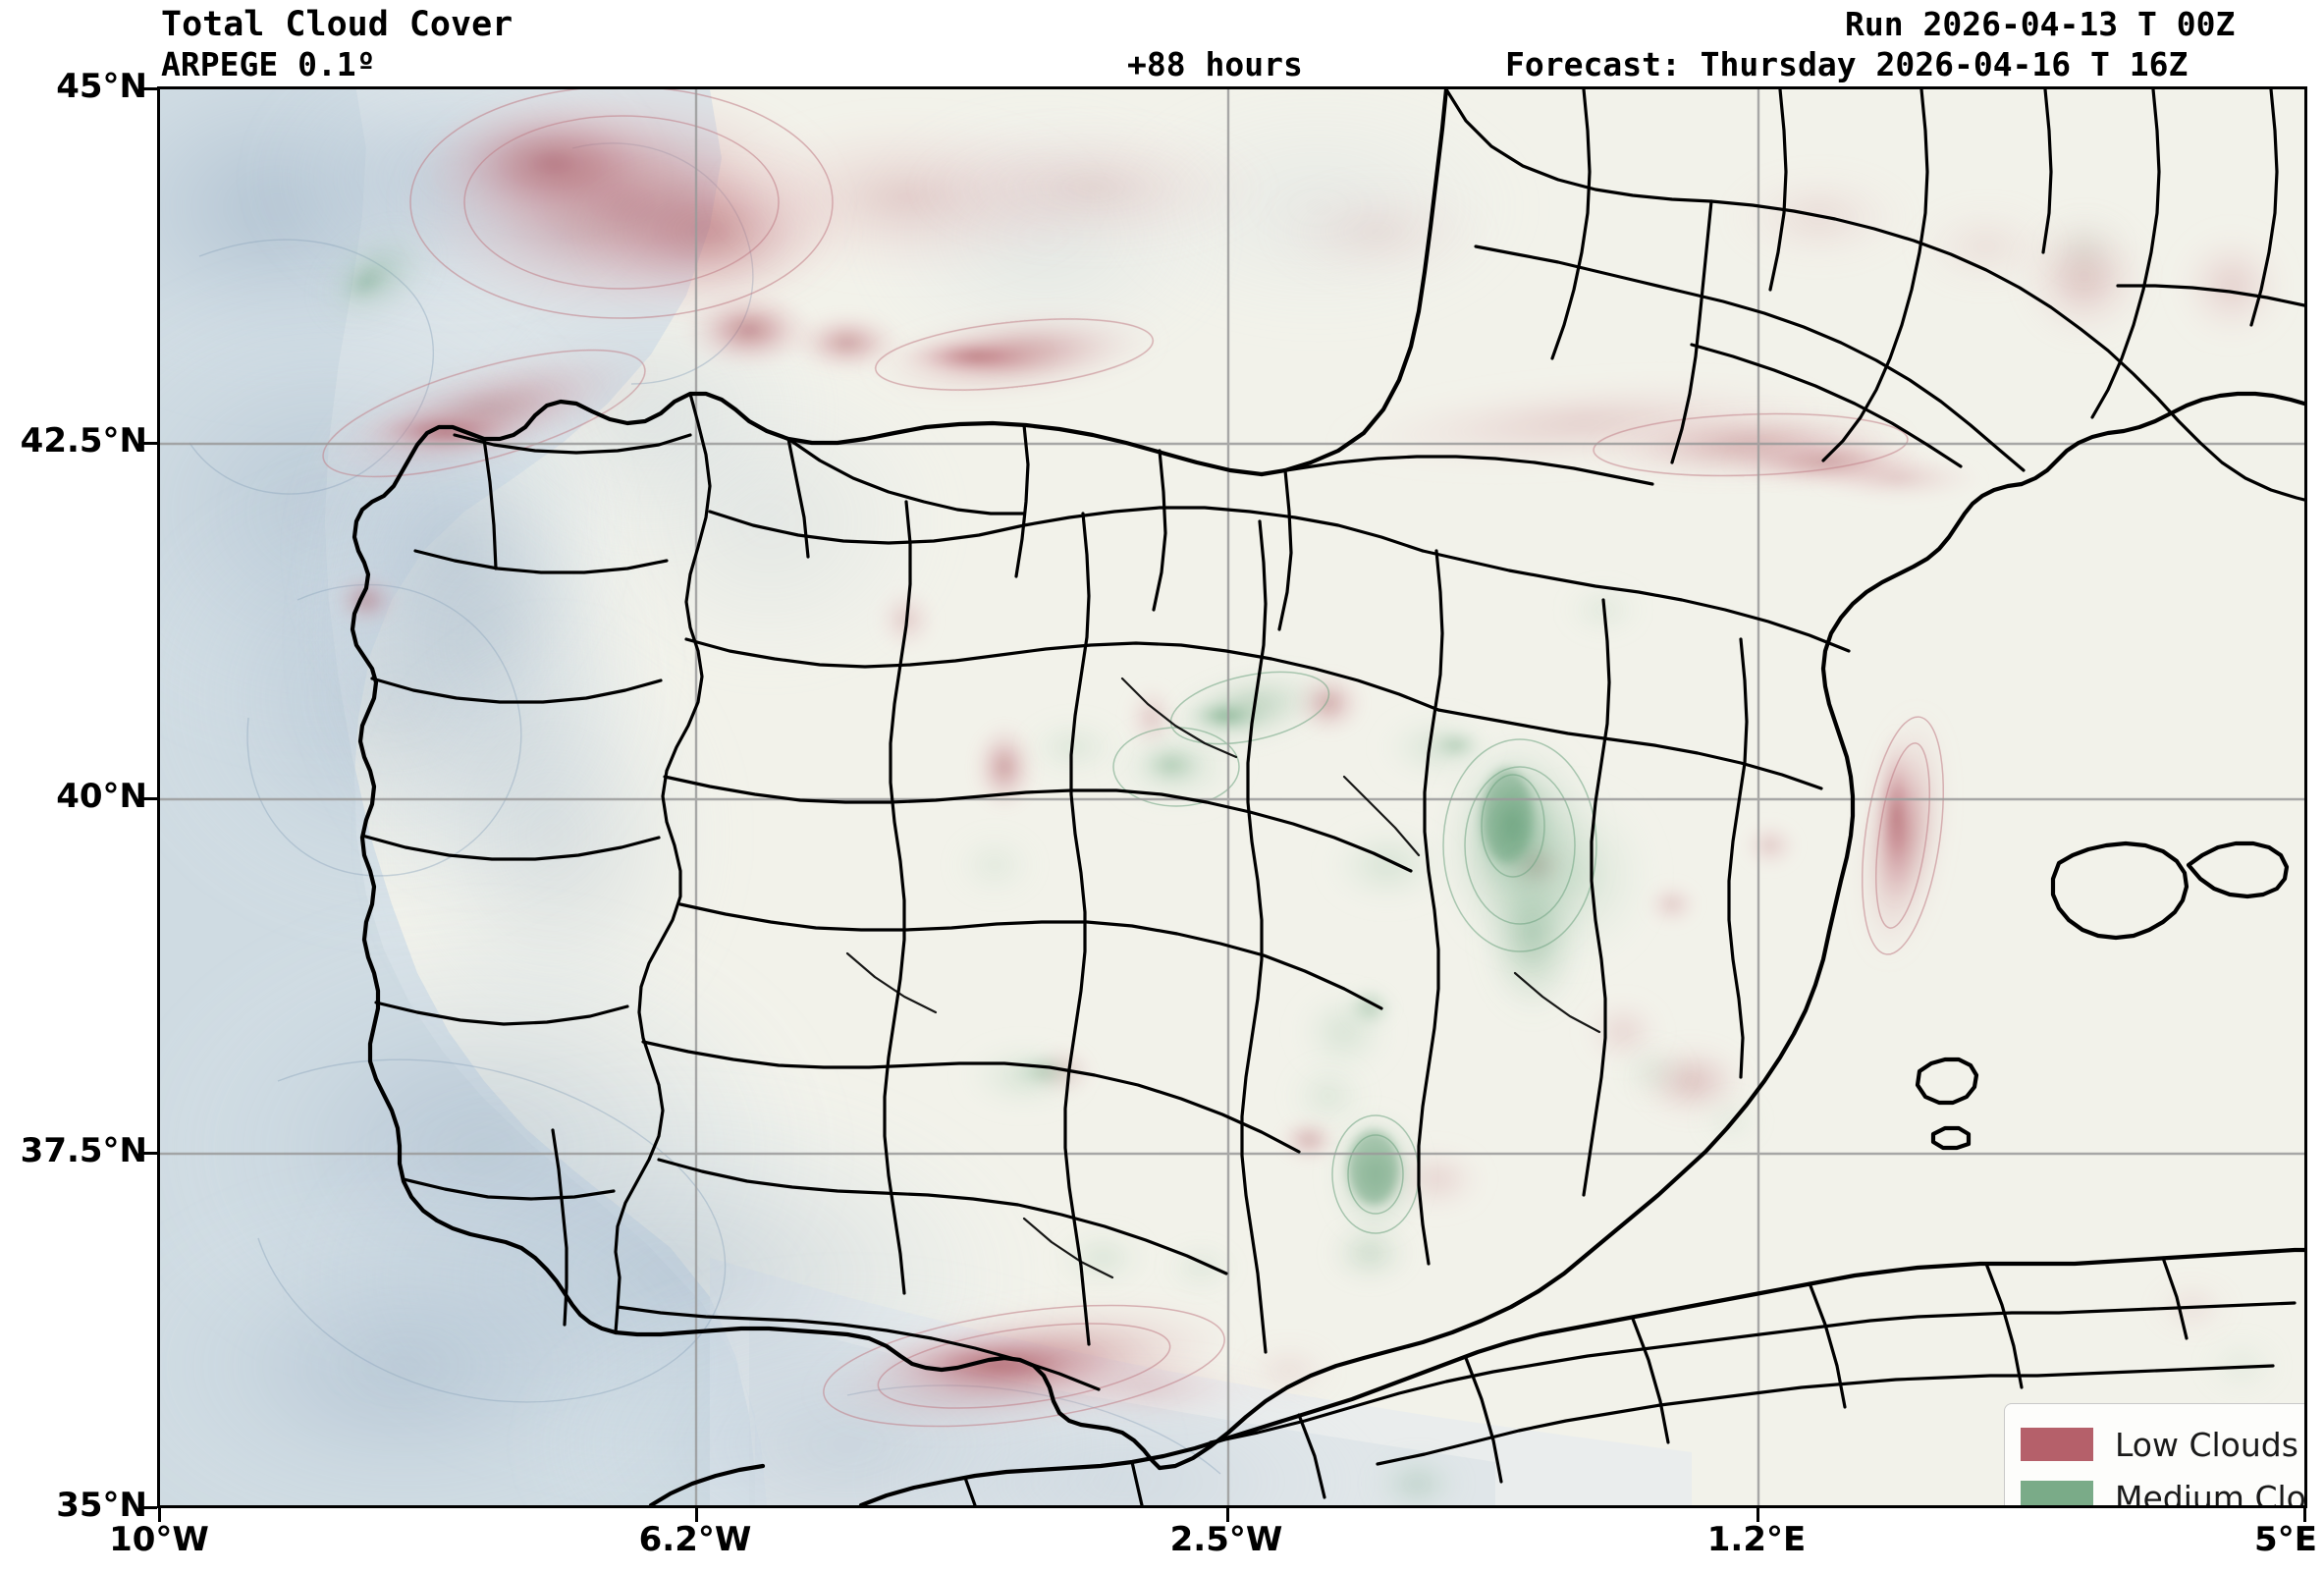 The width and height of the screenshot is (2324, 1573). Describe the element at coordinates (2206, 1444) in the screenshot. I see `legend-label-low-clouds: Low Clouds` at that location.